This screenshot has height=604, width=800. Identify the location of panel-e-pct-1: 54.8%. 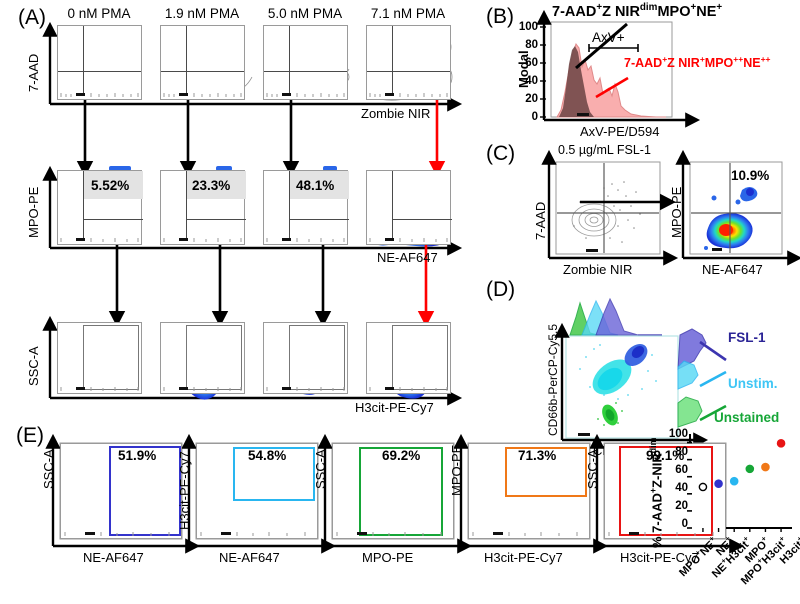
(267, 455).